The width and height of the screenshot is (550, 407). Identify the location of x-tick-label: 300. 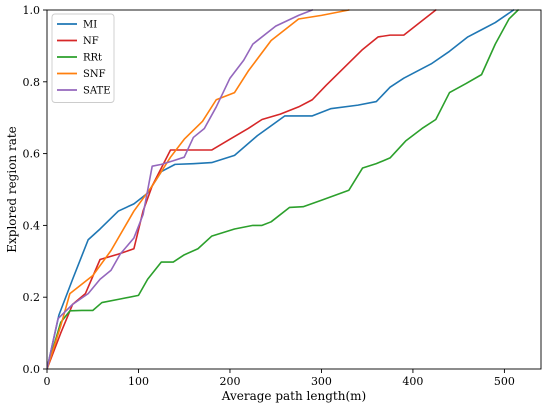
(321, 381).